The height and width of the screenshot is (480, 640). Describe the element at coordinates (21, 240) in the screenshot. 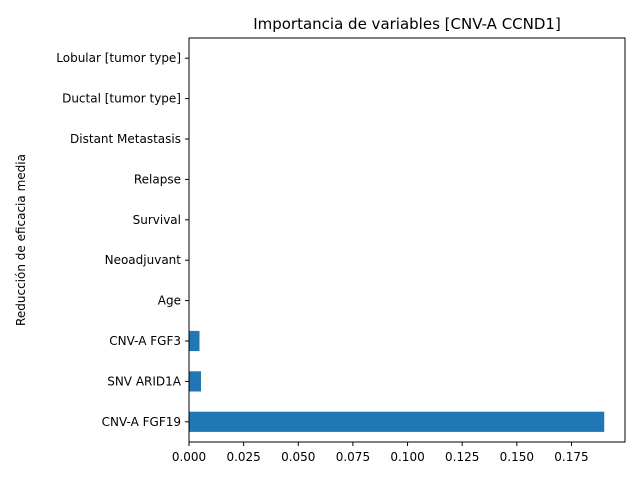

I see `y-axis-label: Reducción de eficacia media` at that location.